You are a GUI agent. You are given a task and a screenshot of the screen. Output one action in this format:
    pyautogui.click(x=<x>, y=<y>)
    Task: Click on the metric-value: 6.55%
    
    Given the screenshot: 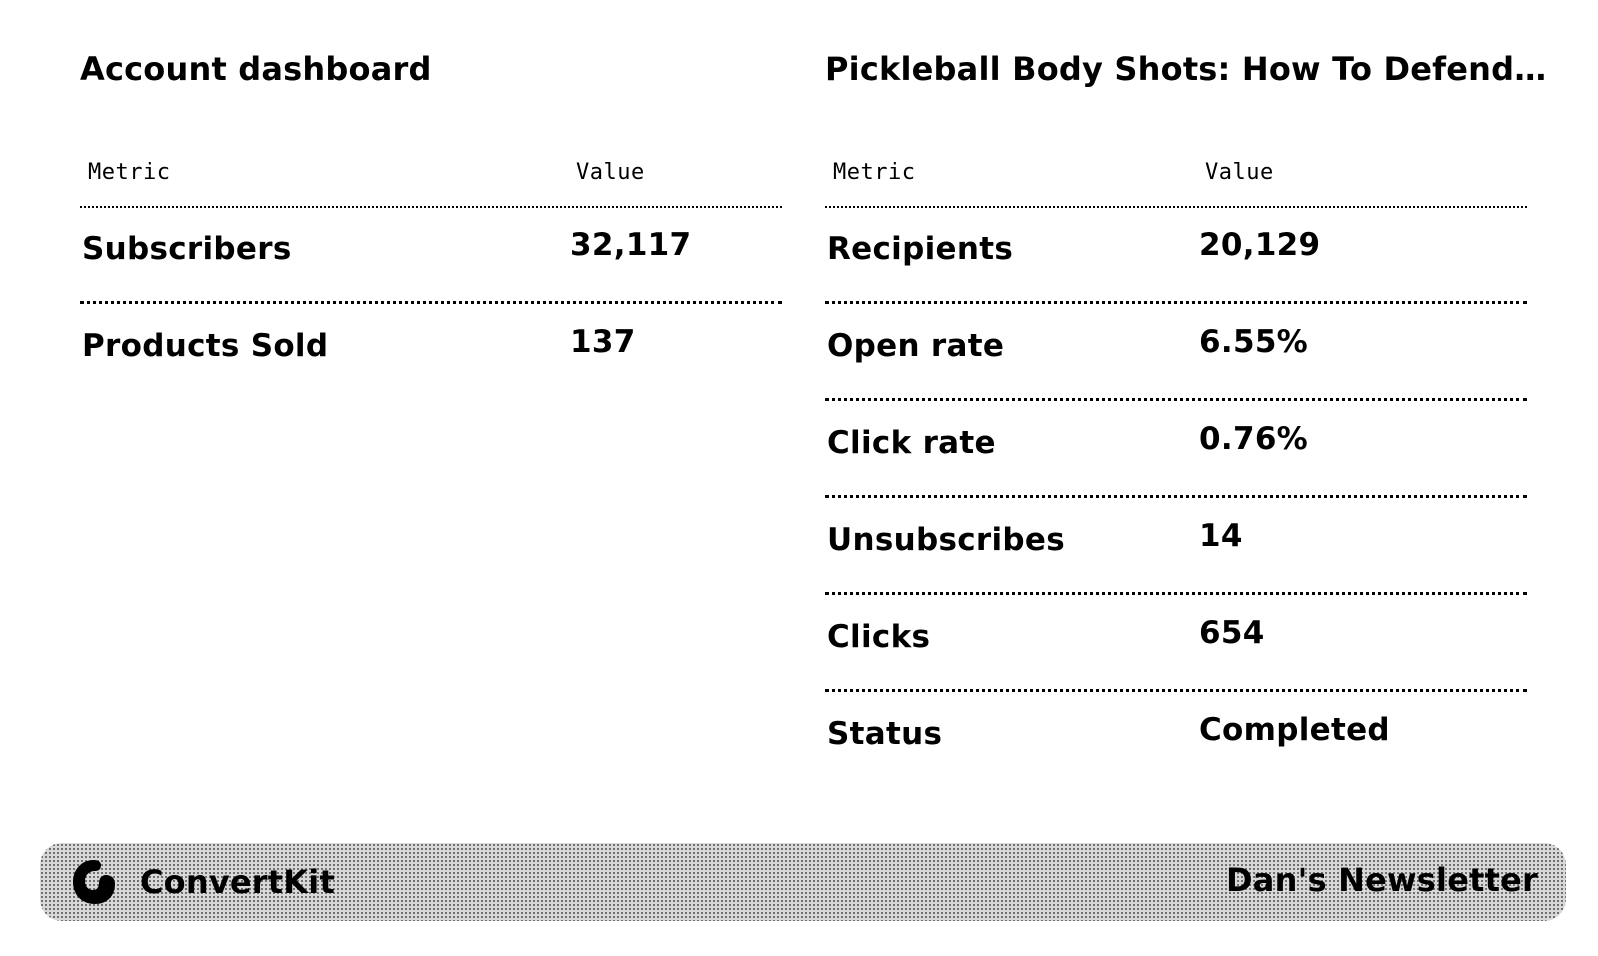 What is the action you would take?
    pyautogui.click(x=1254, y=342)
    